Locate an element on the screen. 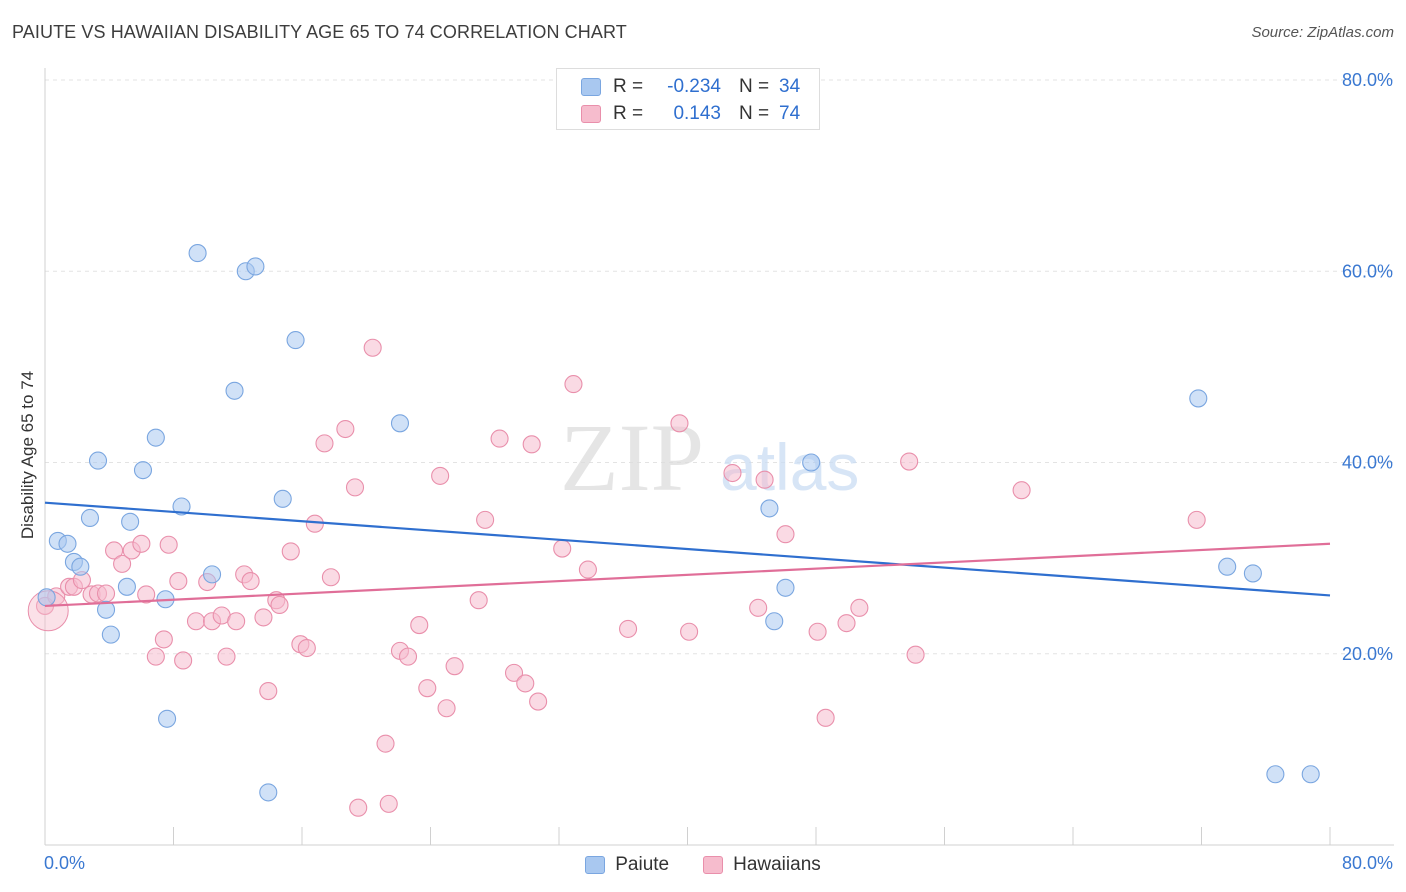  y-tick-label: 40.0% is located at coordinates (1367, 463).